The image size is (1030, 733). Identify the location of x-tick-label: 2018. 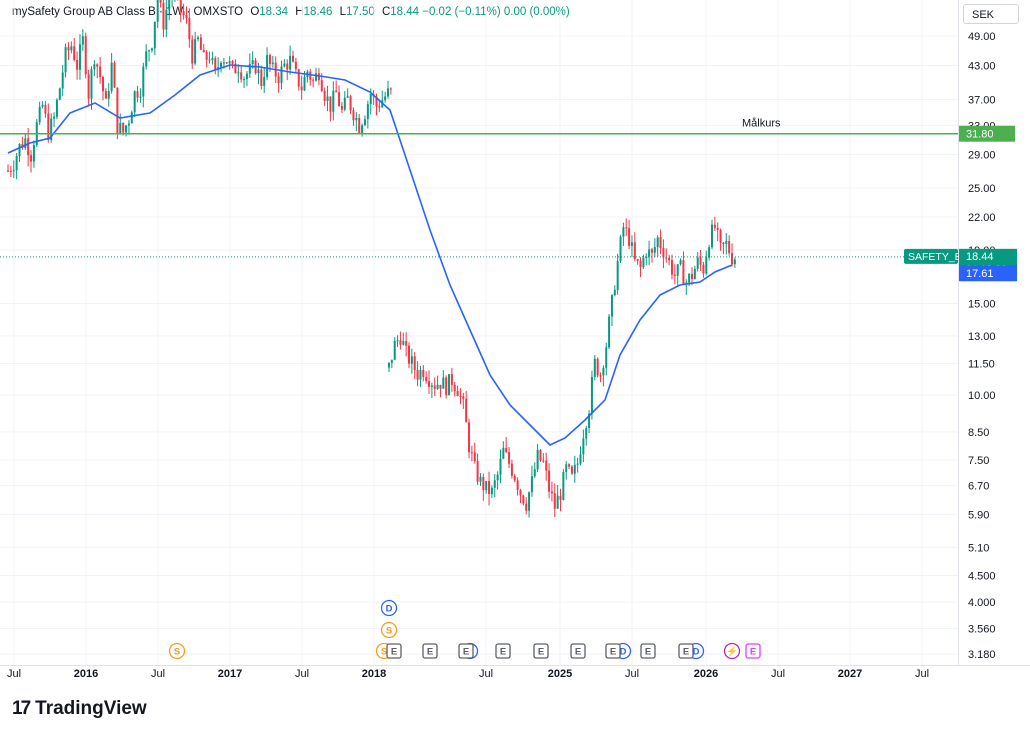
(374, 674).